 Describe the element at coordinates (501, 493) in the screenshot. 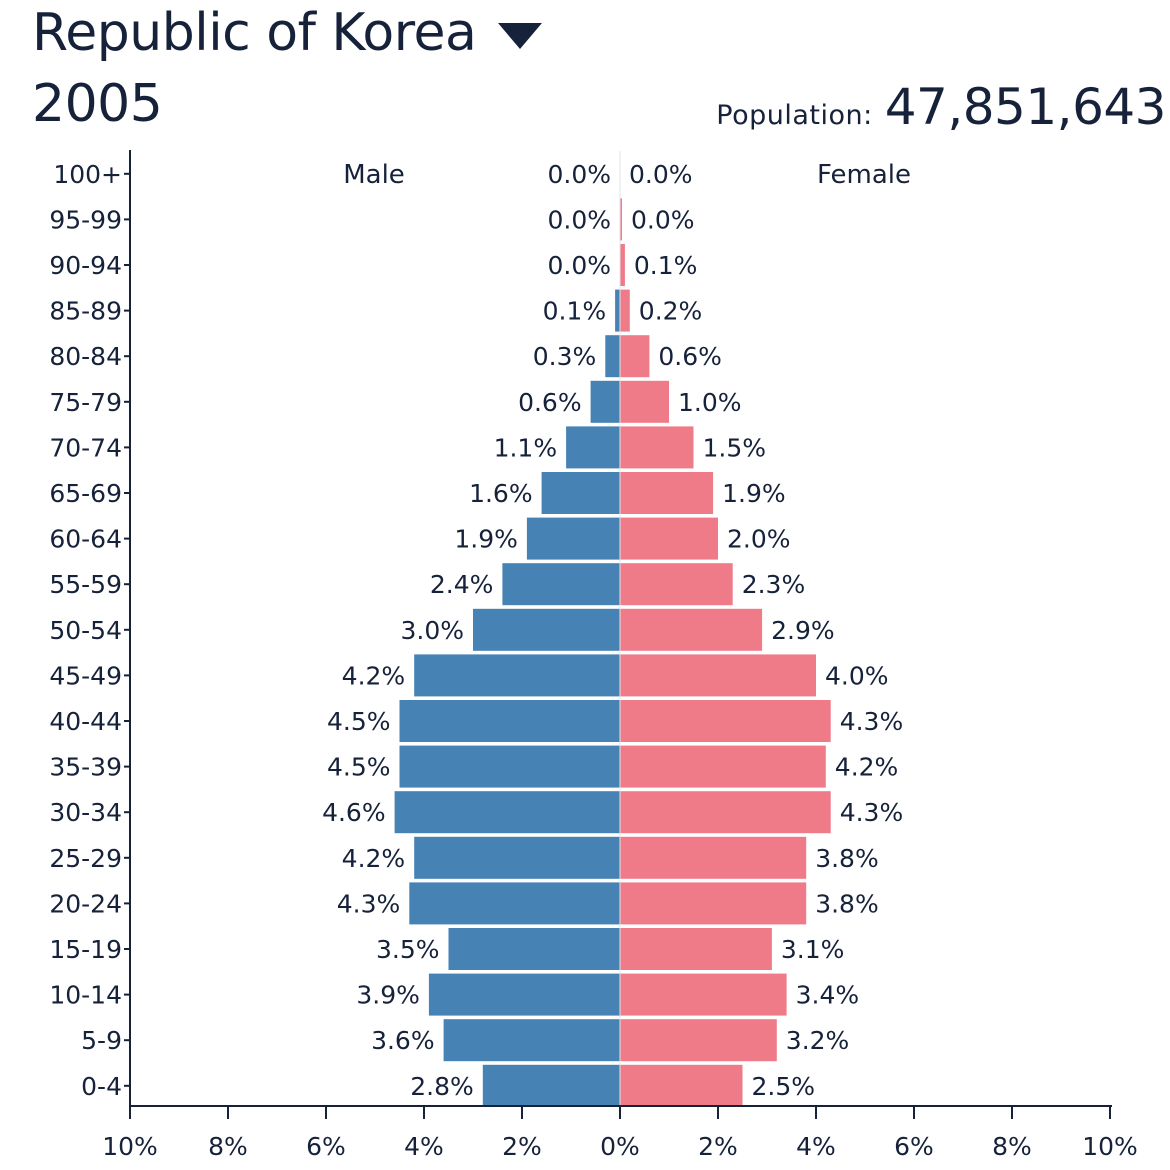

I see `male-value-label: 1.6%` at that location.